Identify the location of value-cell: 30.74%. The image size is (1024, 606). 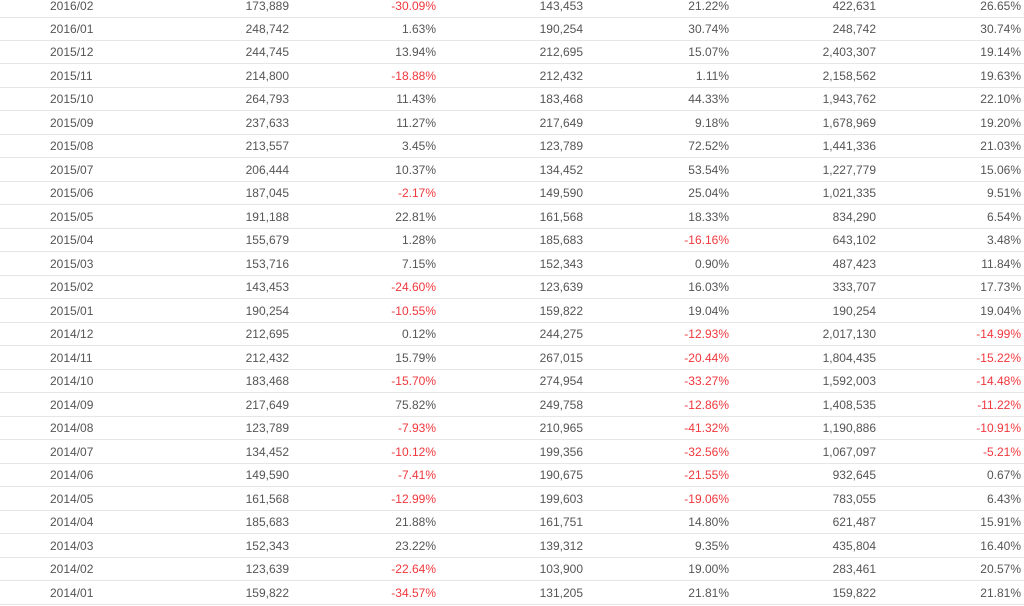
(708, 28).